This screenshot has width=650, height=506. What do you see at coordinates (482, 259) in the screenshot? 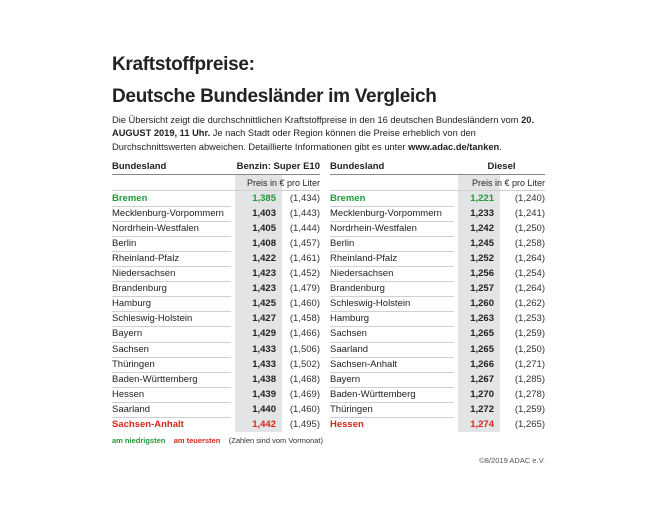
I see `price: 1,252` at bounding box center [482, 259].